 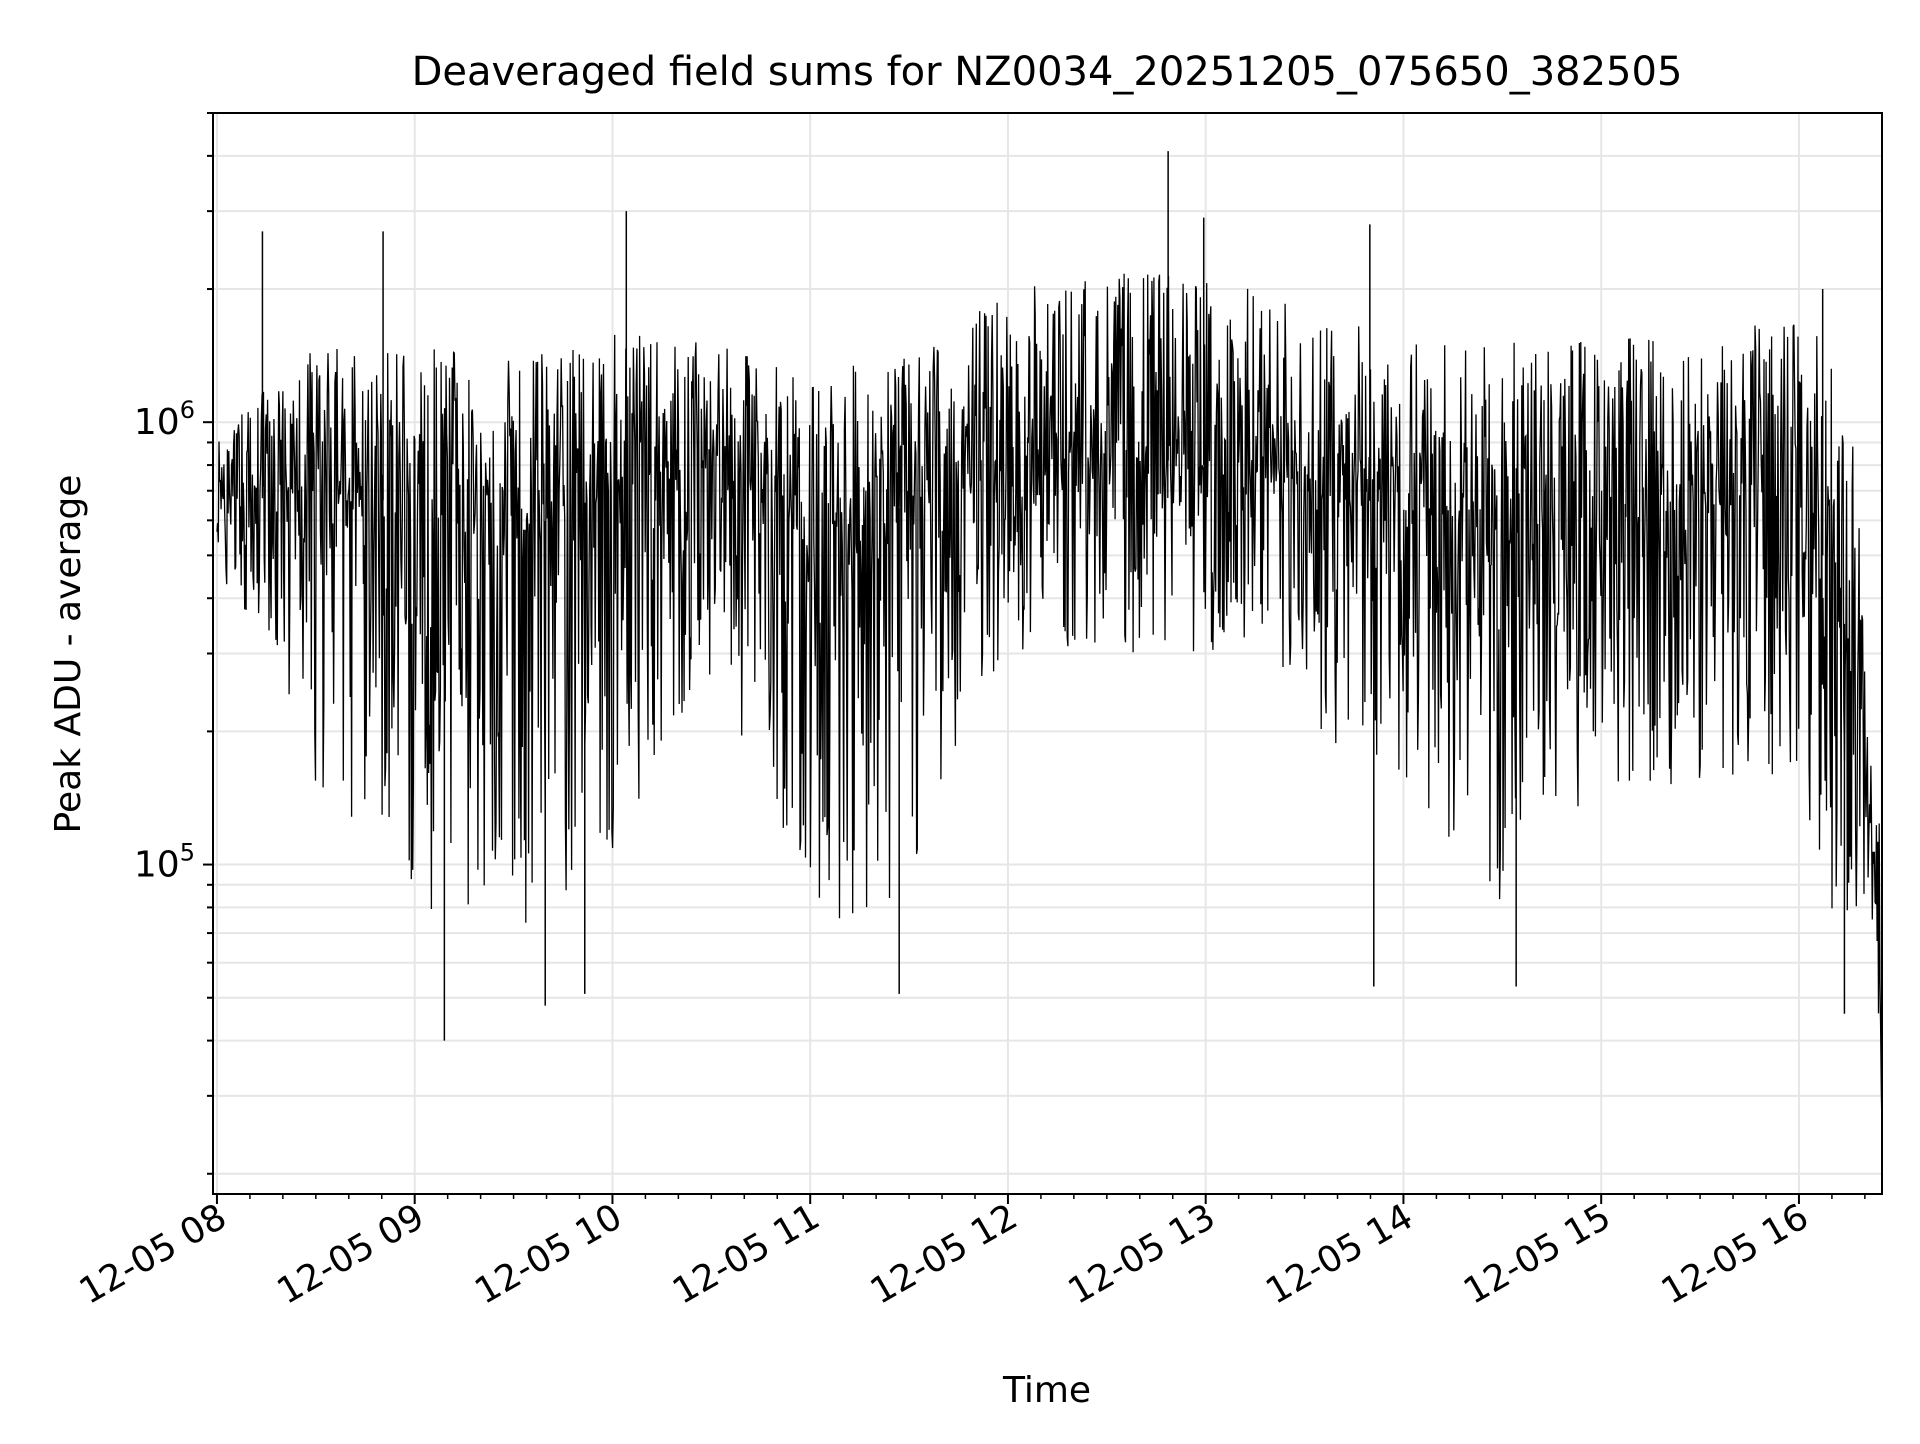 I want to click on x-tick-label: 12-05 09, so click(x=351, y=1254).